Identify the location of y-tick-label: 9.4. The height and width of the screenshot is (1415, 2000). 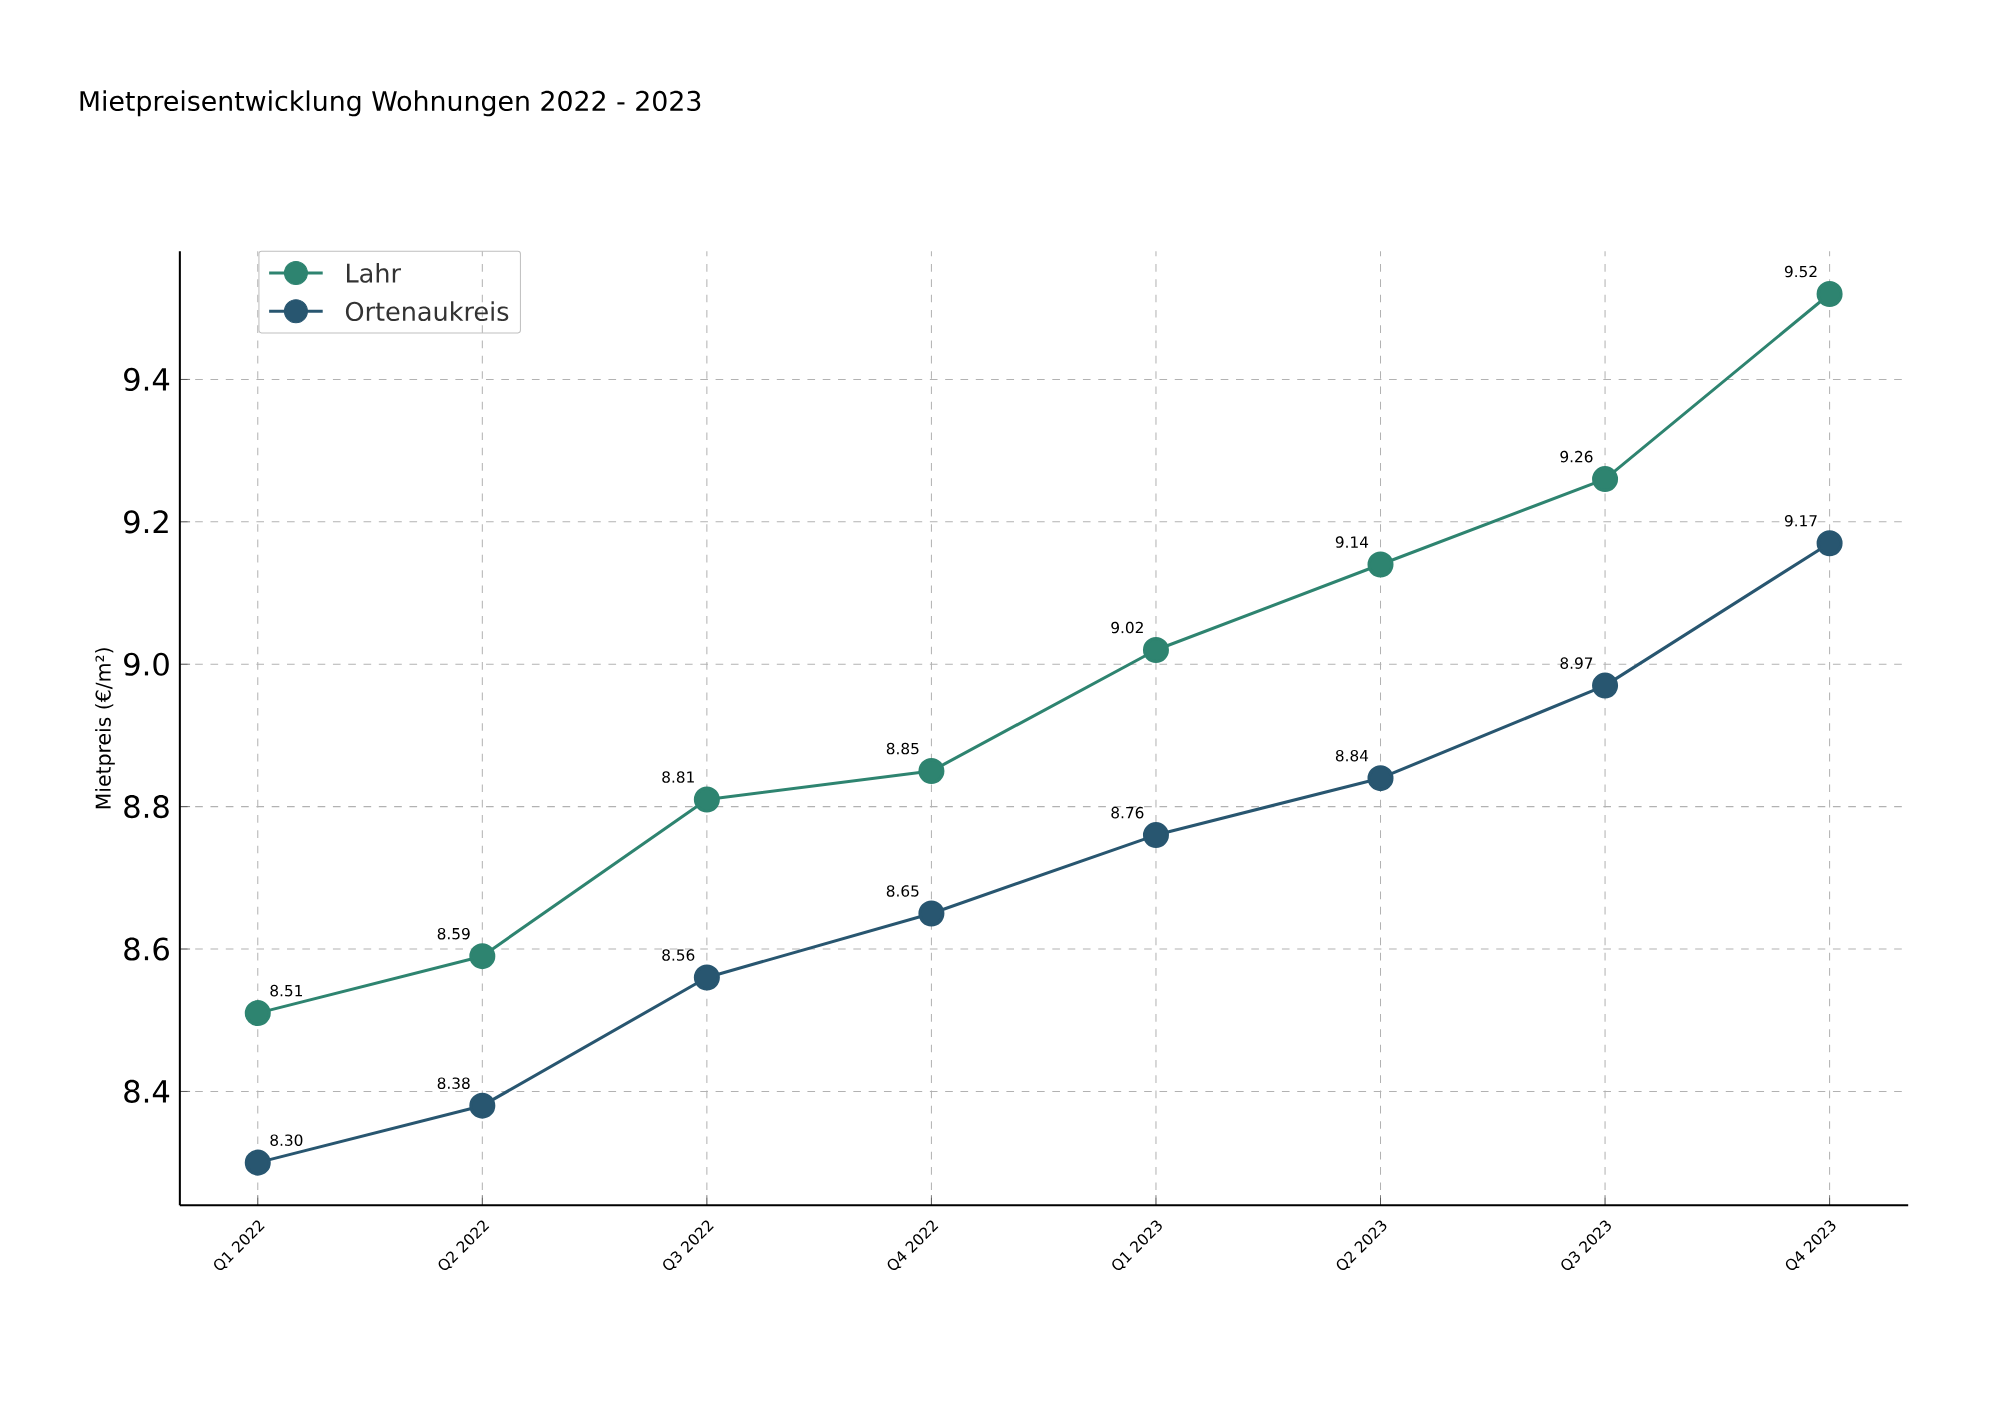
(147, 380).